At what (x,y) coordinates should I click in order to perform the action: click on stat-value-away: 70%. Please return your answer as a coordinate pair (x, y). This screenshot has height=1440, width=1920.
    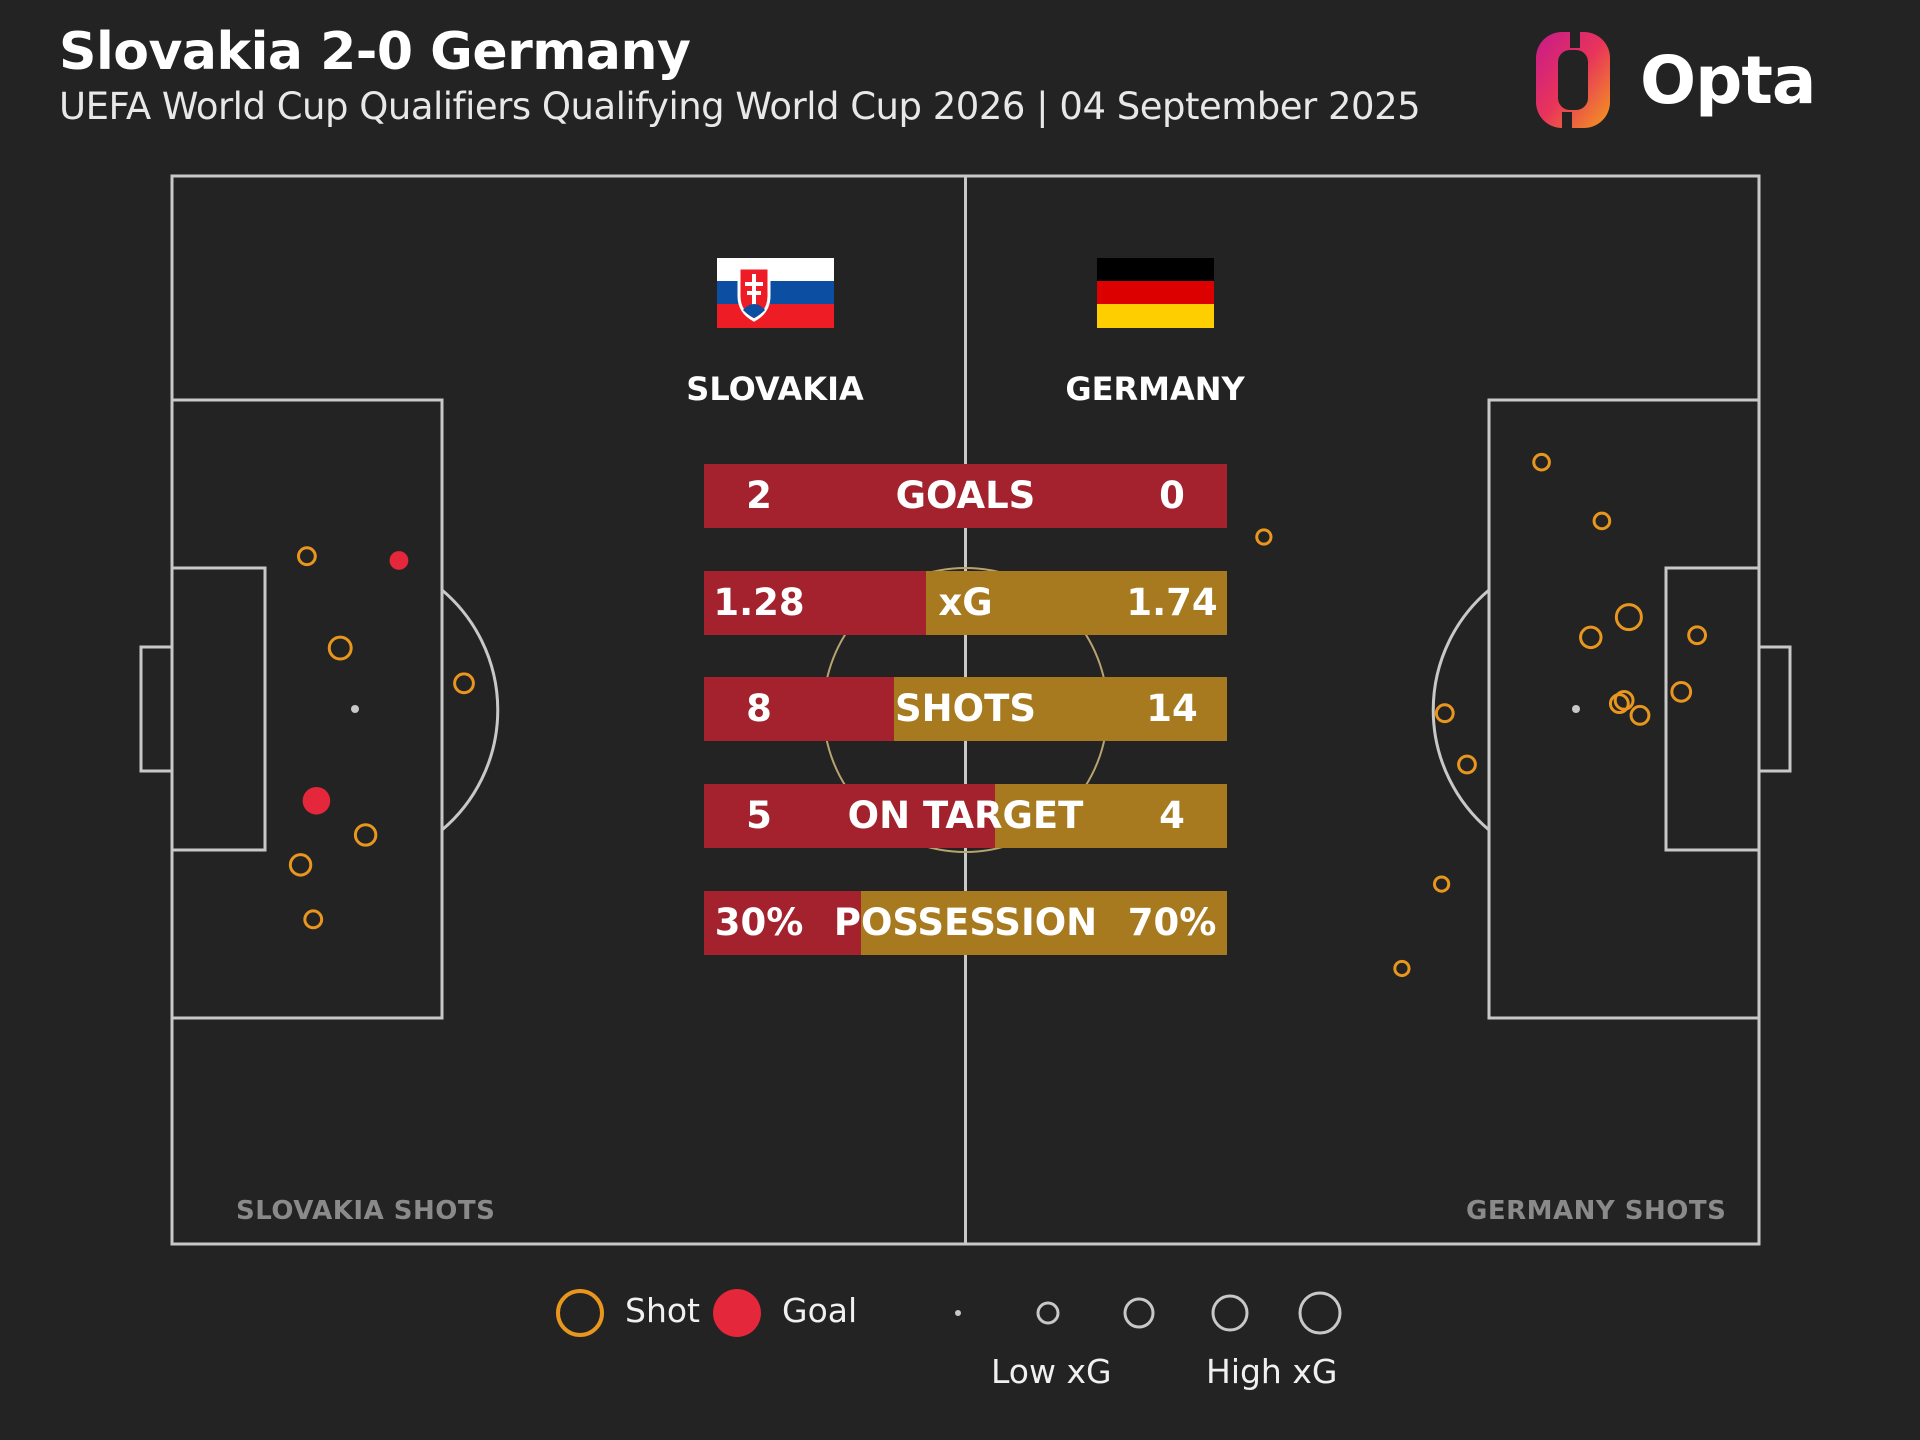
    Looking at the image, I should click on (1172, 922).